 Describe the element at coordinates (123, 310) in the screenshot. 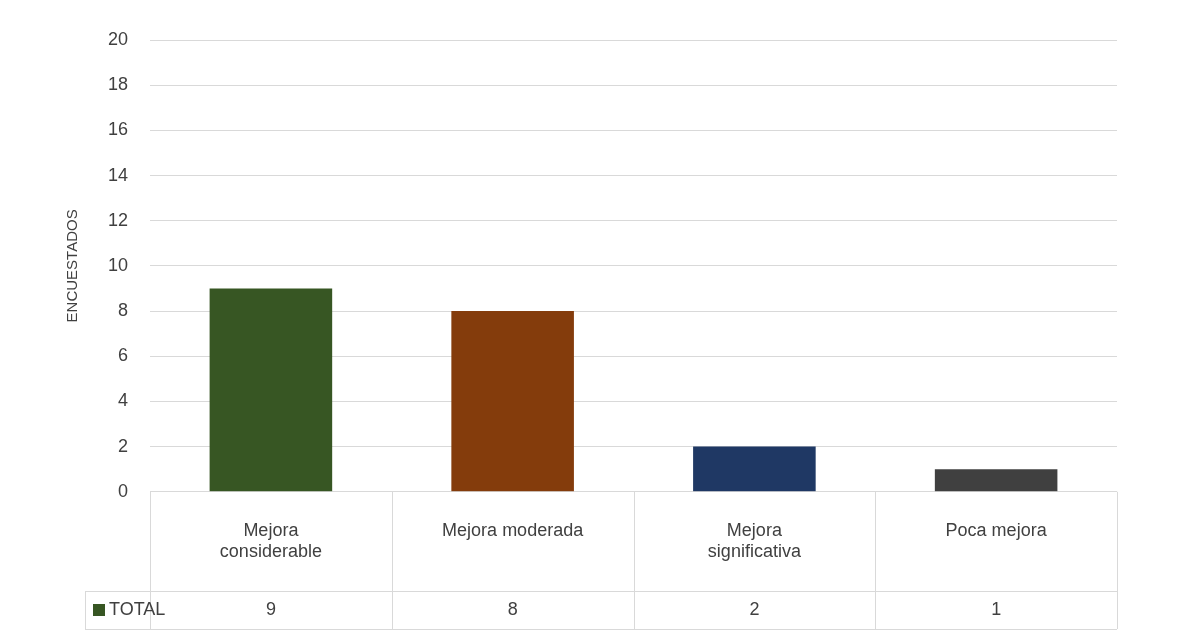

I see `y-tick-label: 8` at that location.